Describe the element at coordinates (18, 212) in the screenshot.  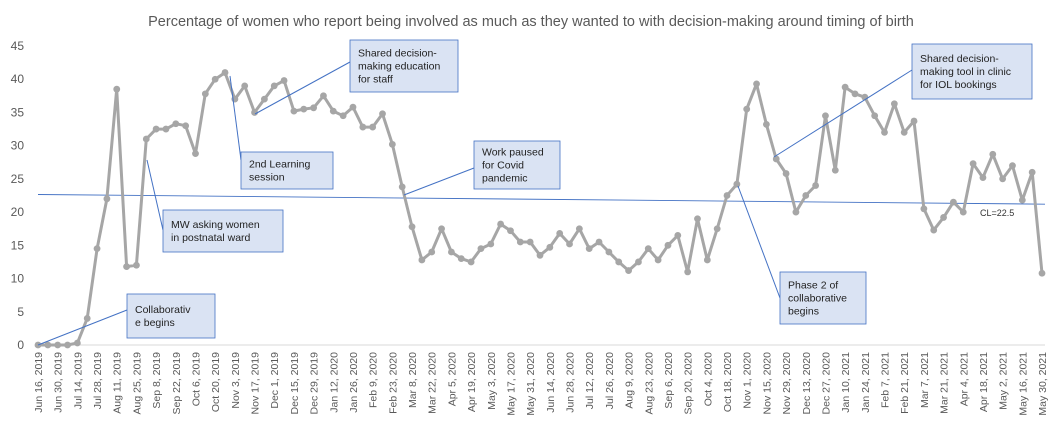
I see `y-tick-label: 20` at that location.